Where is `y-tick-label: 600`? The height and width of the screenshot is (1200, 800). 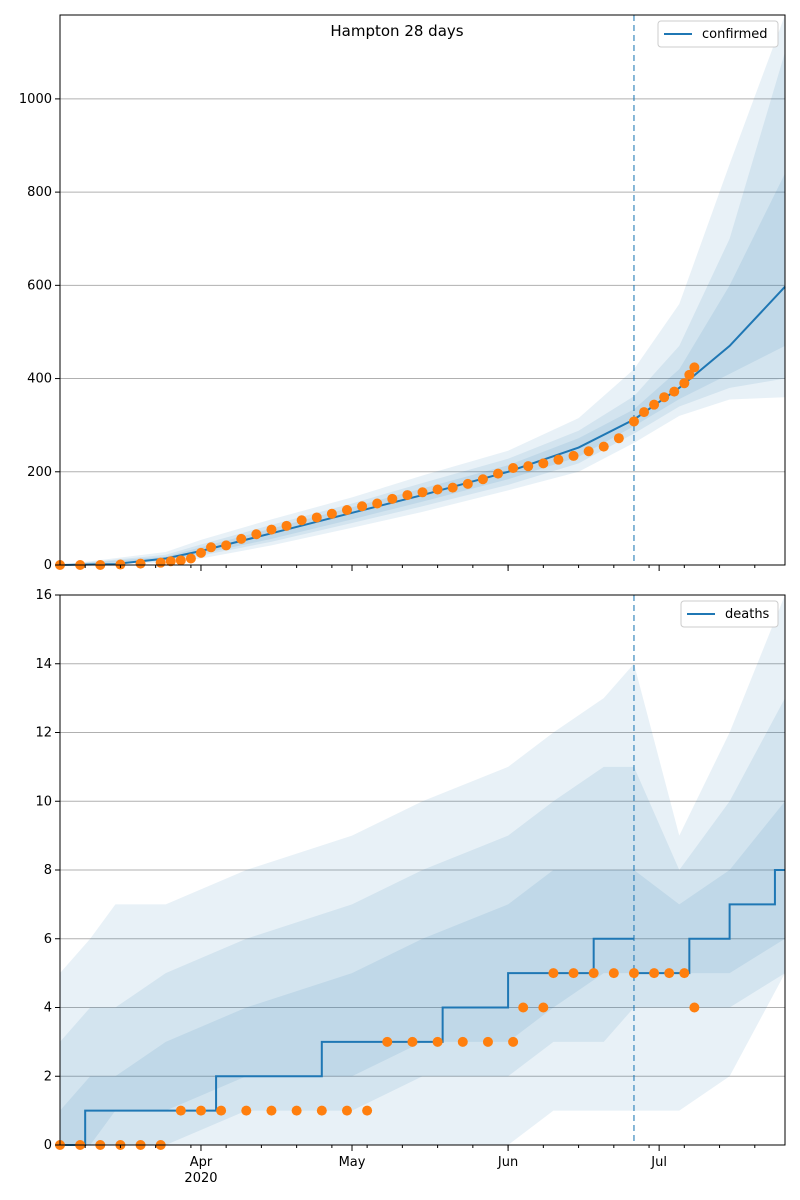 y-tick-label: 600 is located at coordinates (39, 285).